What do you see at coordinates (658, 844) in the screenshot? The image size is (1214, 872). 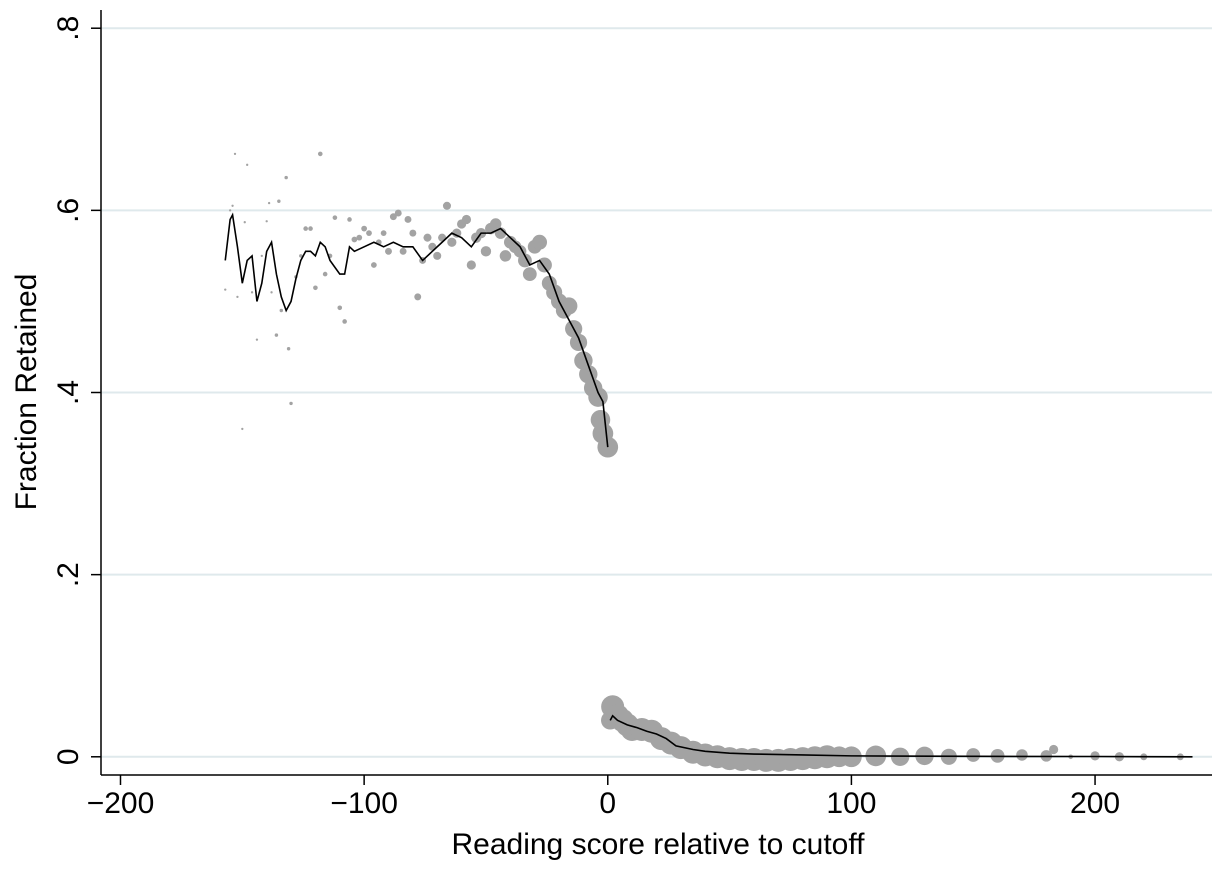 I see `x-axis-title: Reading score relative to cutoff` at bounding box center [658, 844].